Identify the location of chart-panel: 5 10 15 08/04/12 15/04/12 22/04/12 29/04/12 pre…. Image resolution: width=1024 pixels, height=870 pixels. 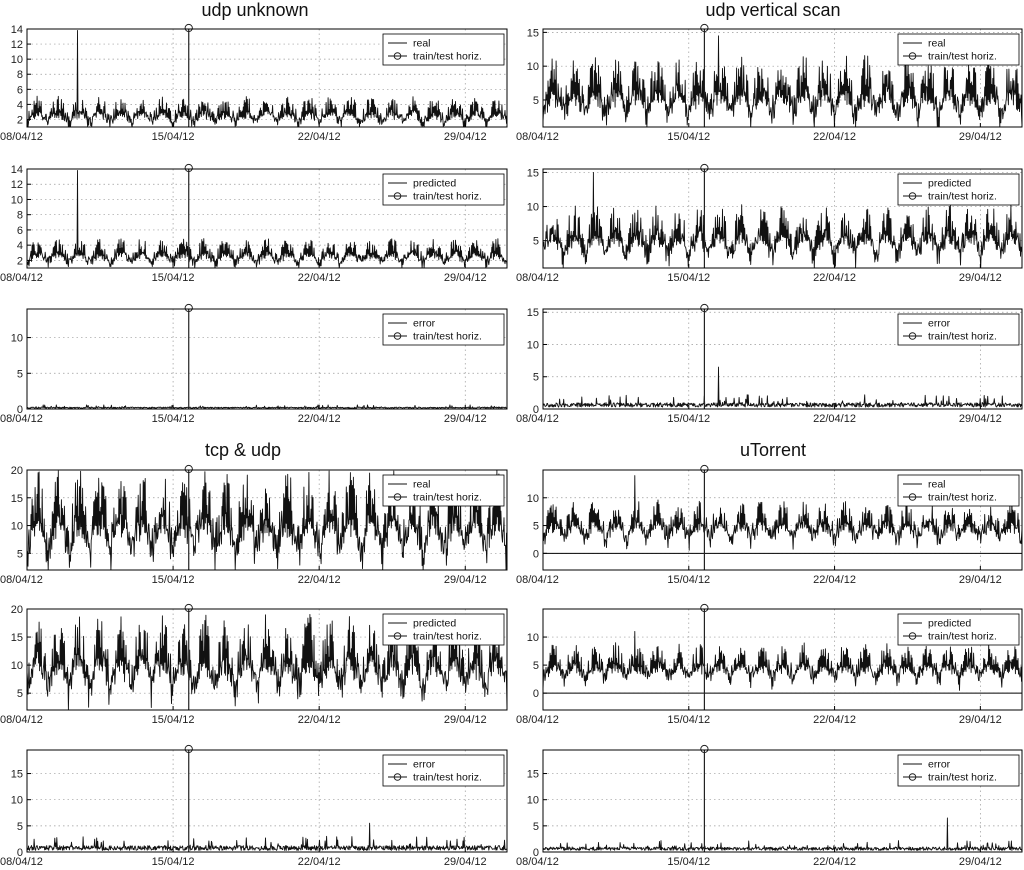
(769, 223).